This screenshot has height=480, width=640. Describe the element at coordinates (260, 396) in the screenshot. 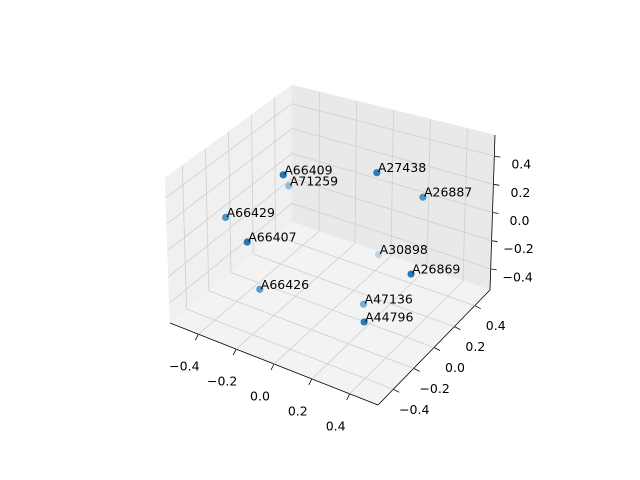

I see `x-tick-label: 0.0` at that location.